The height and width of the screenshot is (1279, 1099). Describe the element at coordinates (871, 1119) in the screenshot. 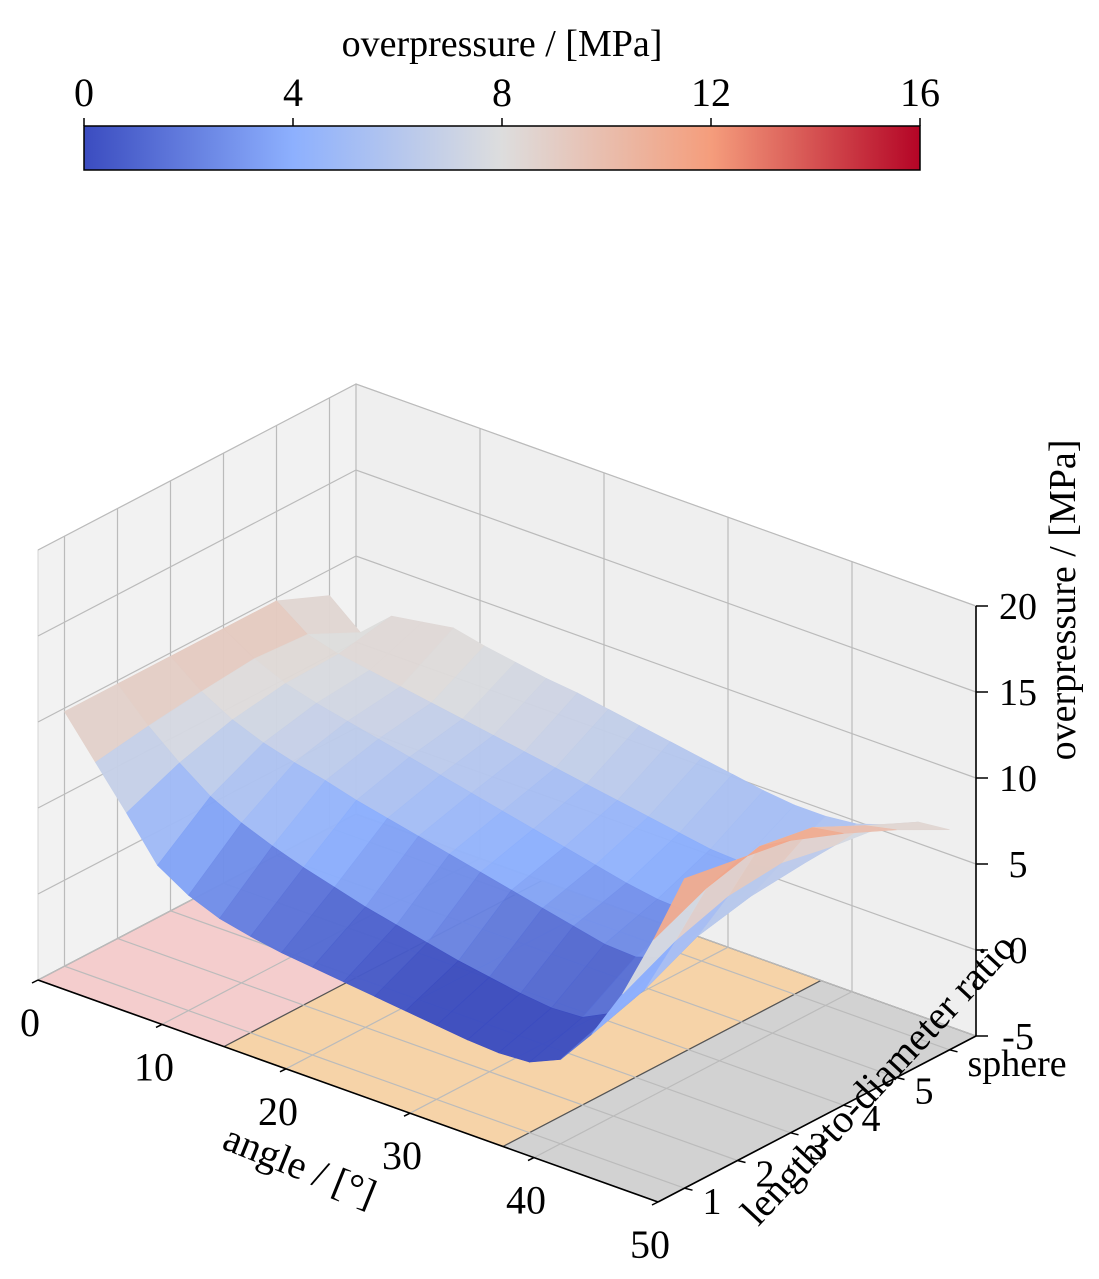

I see `y-tick-label: 4` at that location.